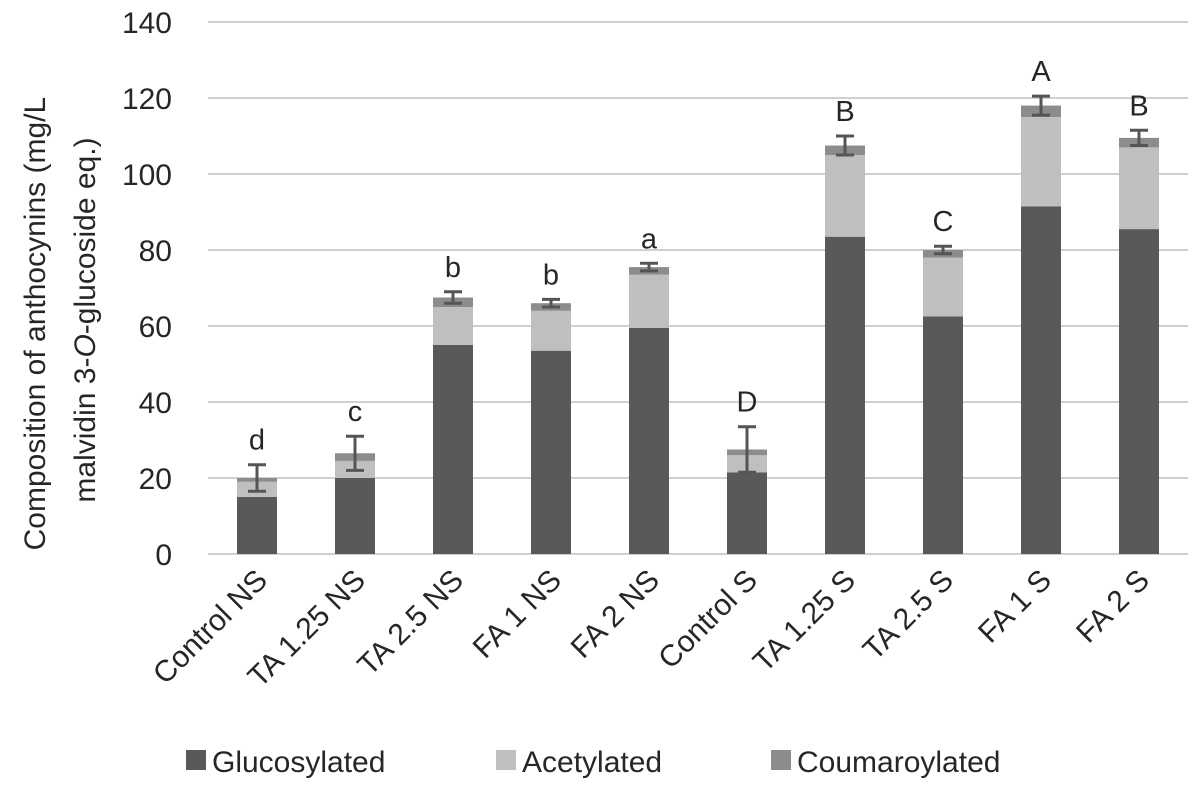 The height and width of the screenshot is (789, 1200). What do you see at coordinates (147, 99) in the screenshot?
I see `y-tick-label: 120` at bounding box center [147, 99].